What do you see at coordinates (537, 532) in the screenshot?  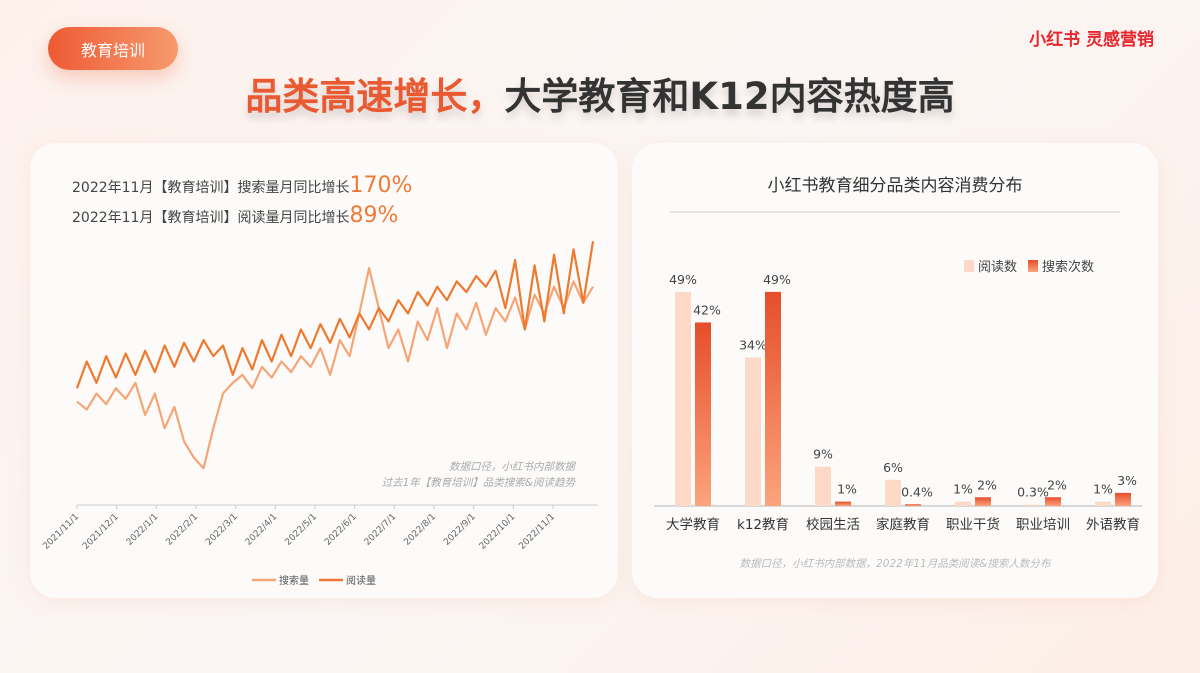 I see `x-tick-label: 2022/11/1` at bounding box center [537, 532].